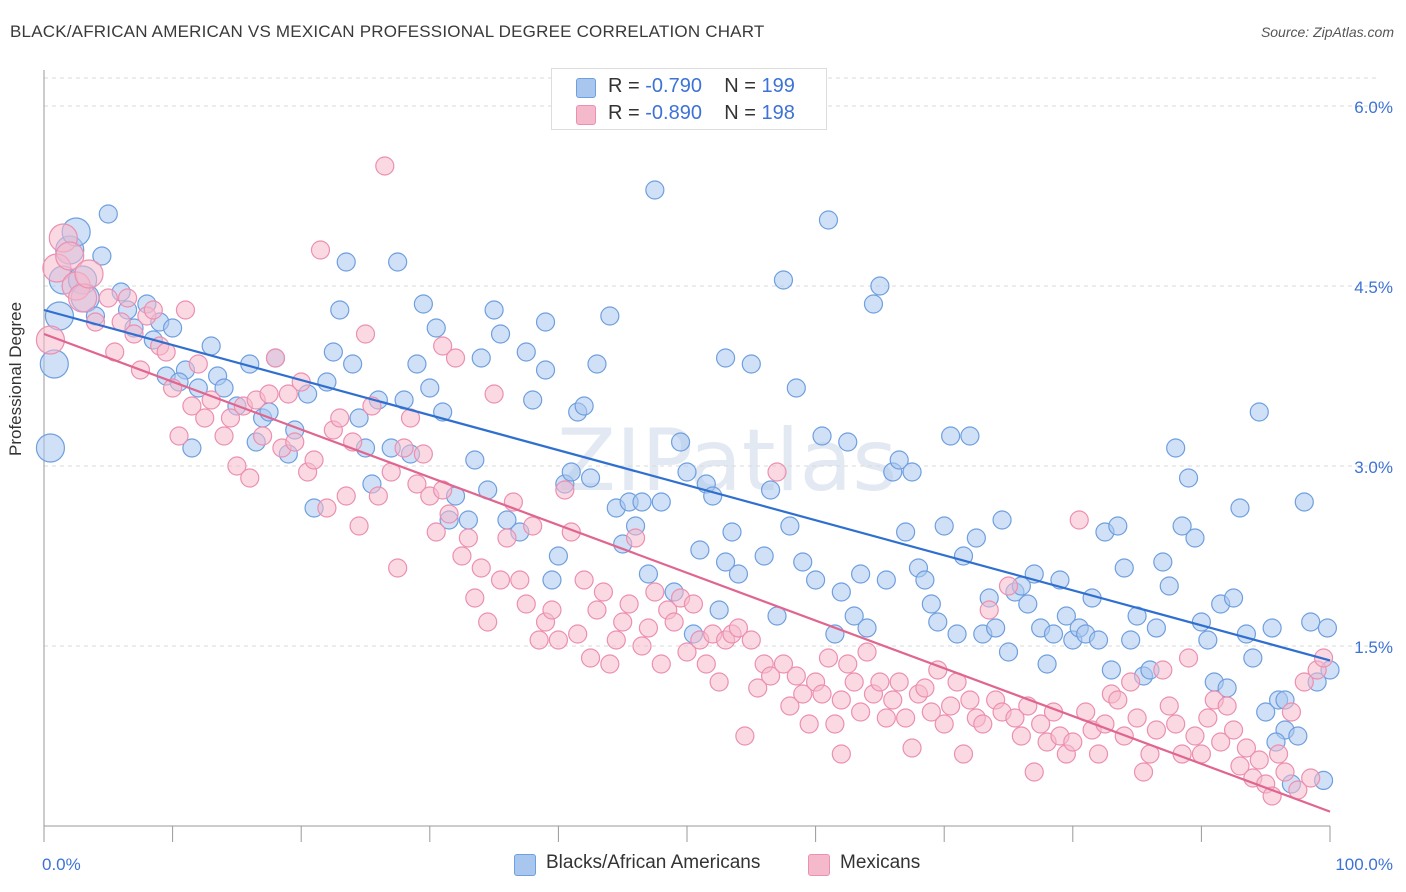 Image resolution: width=1406 pixels, height=892 pixels. I want to click on legend-label-blacks: Blacks/African Americans, so click(653, 862).